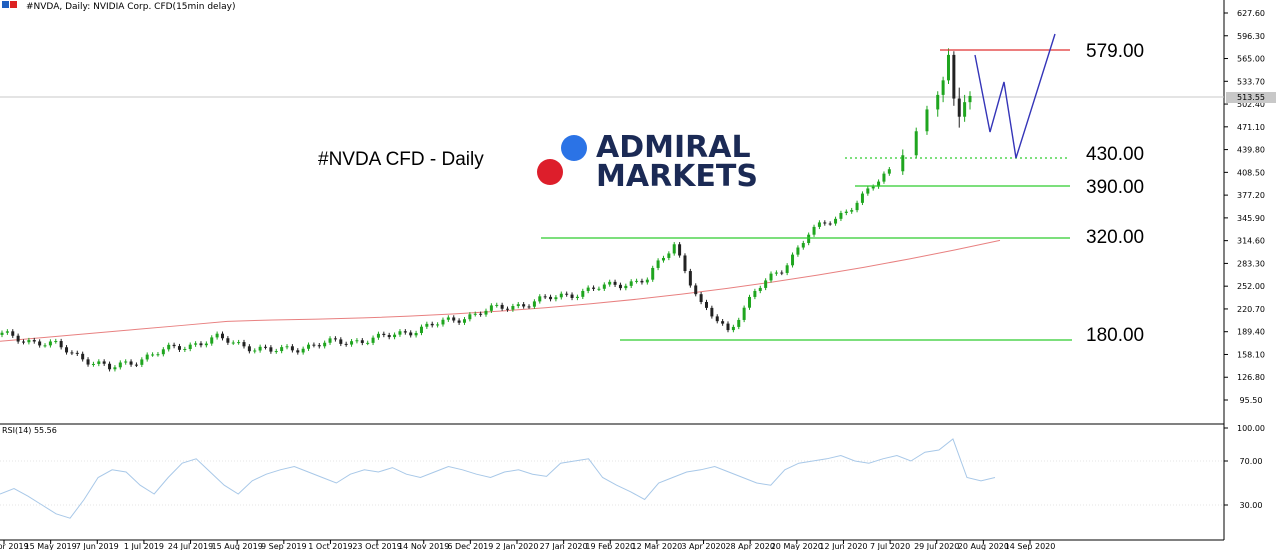 The height and width of the screenshot is (550, 1280). What do you see at coordinates (500, 290) in the screenshot?
I see `moving-average` at bounding box center [500, 290].